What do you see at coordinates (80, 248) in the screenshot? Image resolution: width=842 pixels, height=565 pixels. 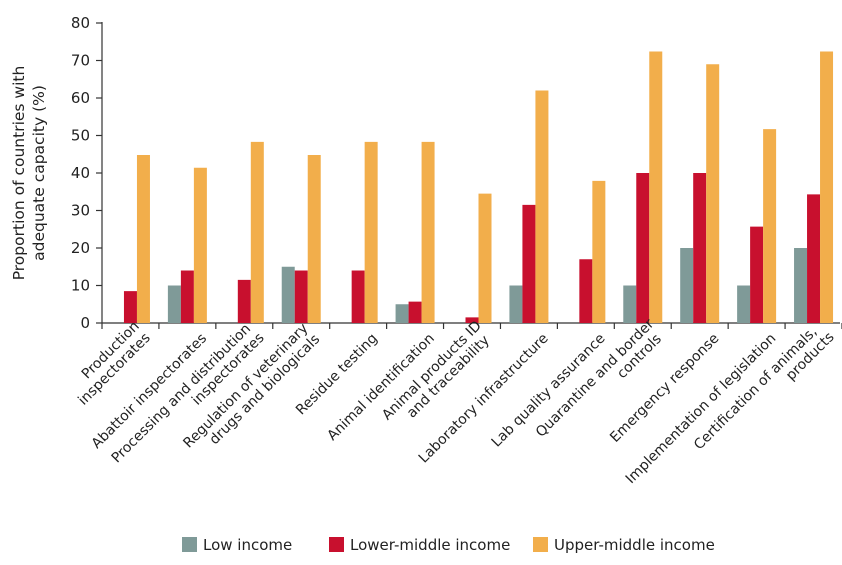 I see `y-tick-label: 20` at bounding box center [80, 248].